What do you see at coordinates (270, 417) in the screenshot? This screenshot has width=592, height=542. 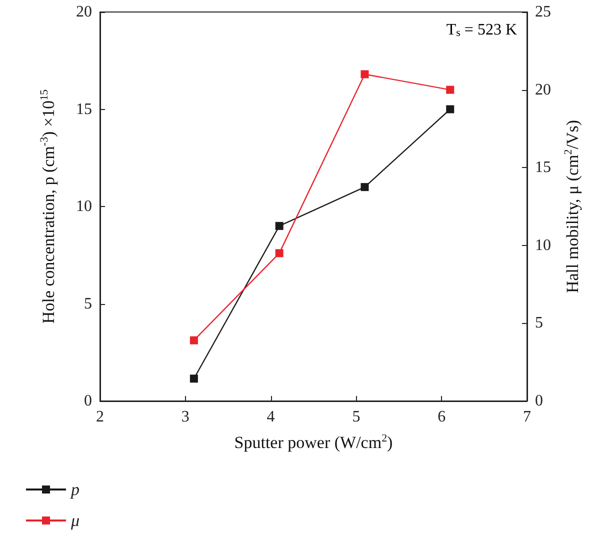 I see `x-tick-label: 4` at bounding box center [270, 417].